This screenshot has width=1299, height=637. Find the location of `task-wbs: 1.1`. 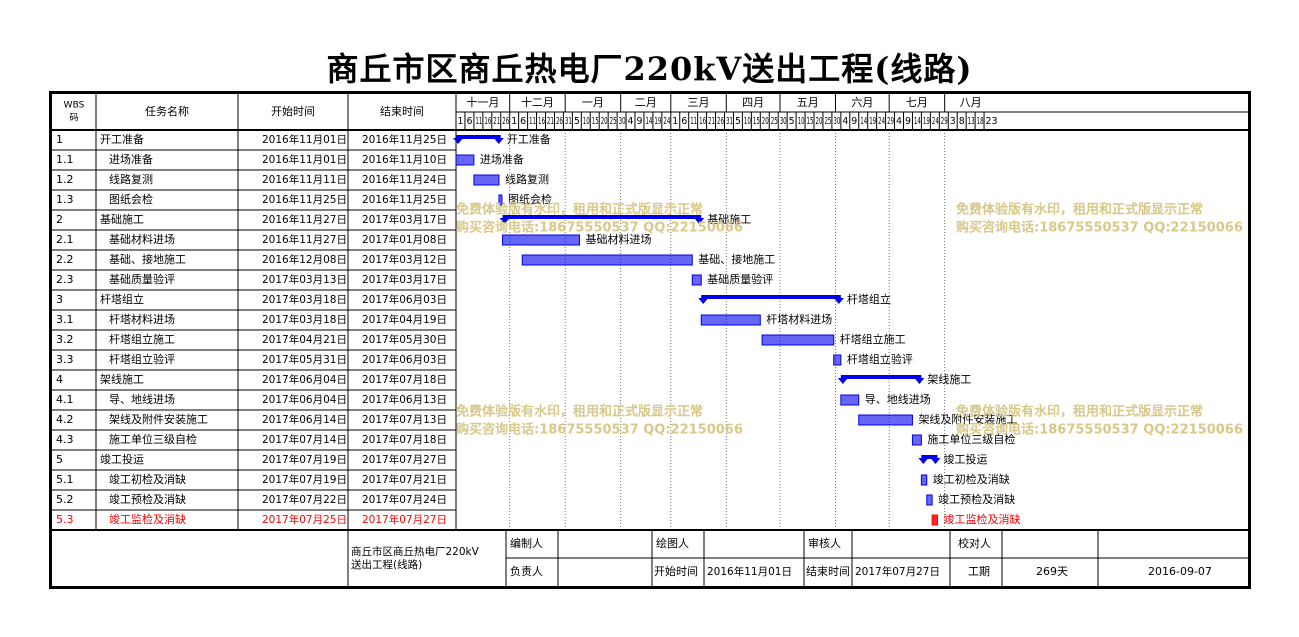

task-wbs: 1.1 is located at coordinates (65, 159).